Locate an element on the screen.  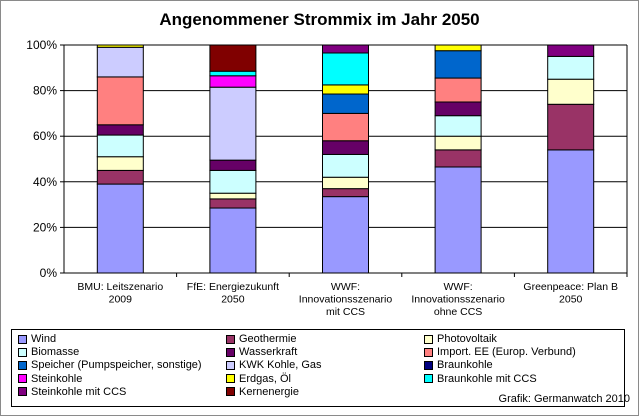
legend-item: Geothermie is located at coordinates (261, 339).